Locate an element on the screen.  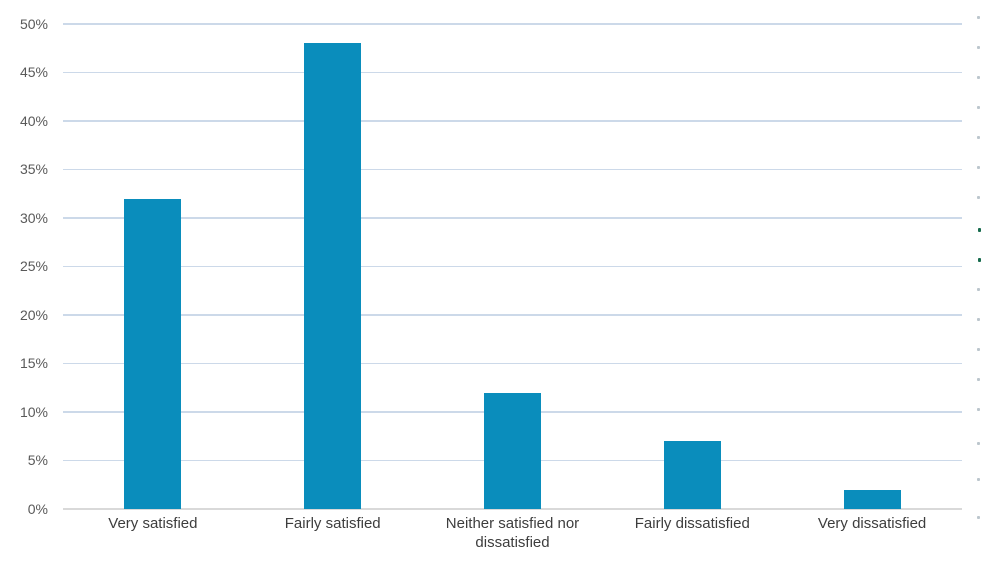
y-tick-label-20pct: 20% is located at coordinates (33, 314).